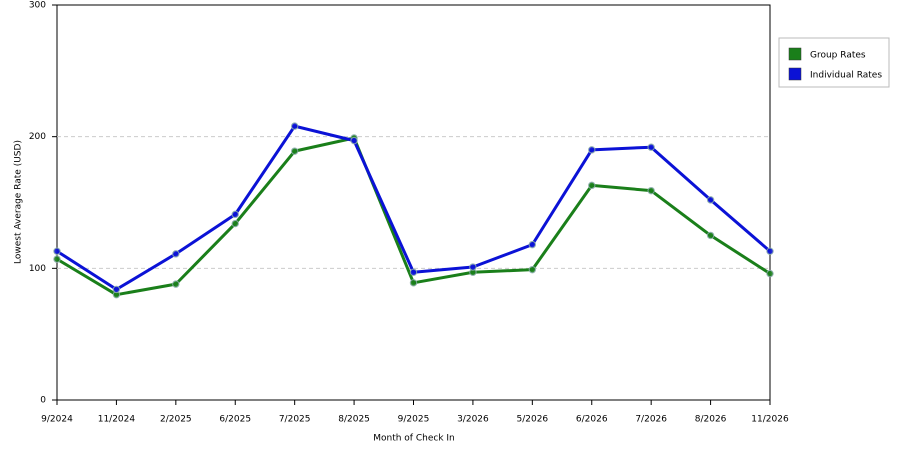  I want to click on x-tick-label: 11/2026, so click(770, 420).